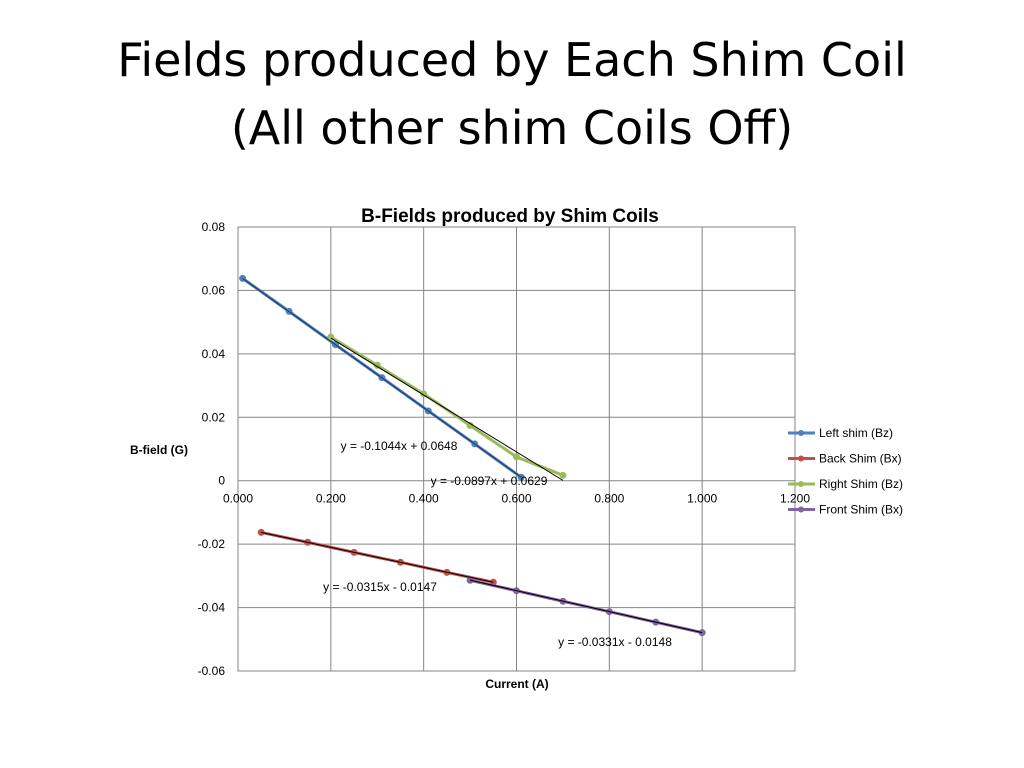 This screenshot has height=768, width=1024. What do you see at coordinates (516, 499) in the screenshot?
I see `x-tick-label: 0.600` at bounding box center [516, 499].